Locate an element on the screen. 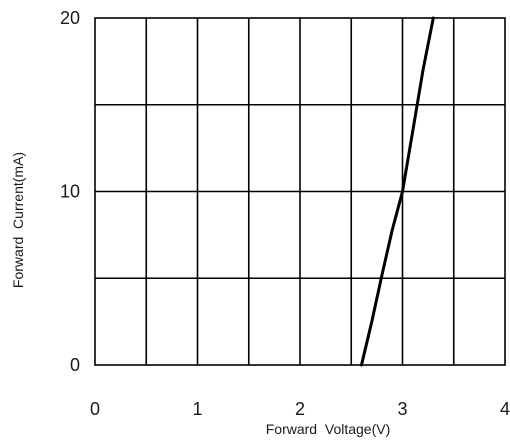 This screenshot has width=510, height=441. series-layer is located at coordinates (397, 191).